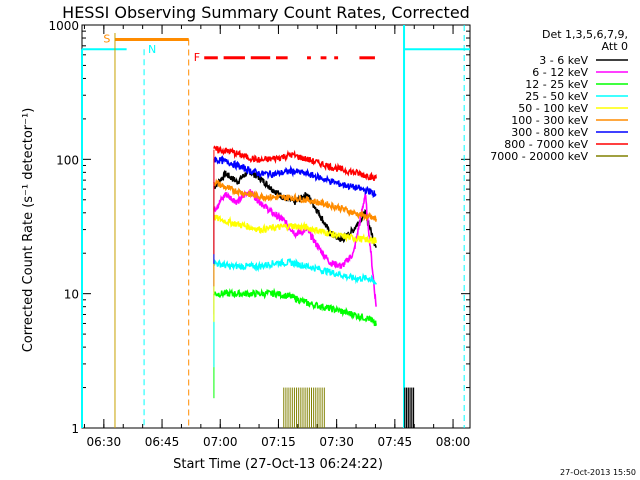 The width and height of the screenshot is (640, 480). What do you see at coordinates (336, 442) in the screenshot?
I see `x-tick-label-07:30: 07:30` at bounding box center [336, 442].